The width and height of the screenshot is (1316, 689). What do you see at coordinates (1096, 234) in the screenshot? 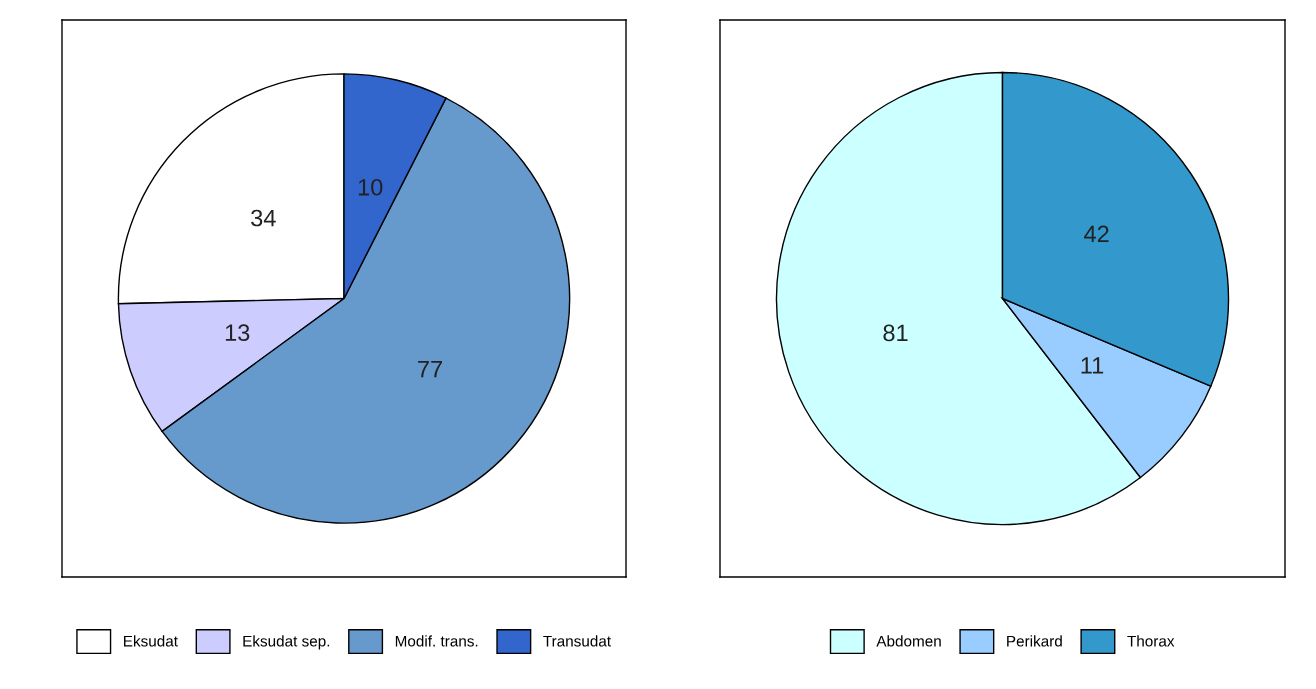
I see `data-label: 42` at bounding box center [1096, 234].